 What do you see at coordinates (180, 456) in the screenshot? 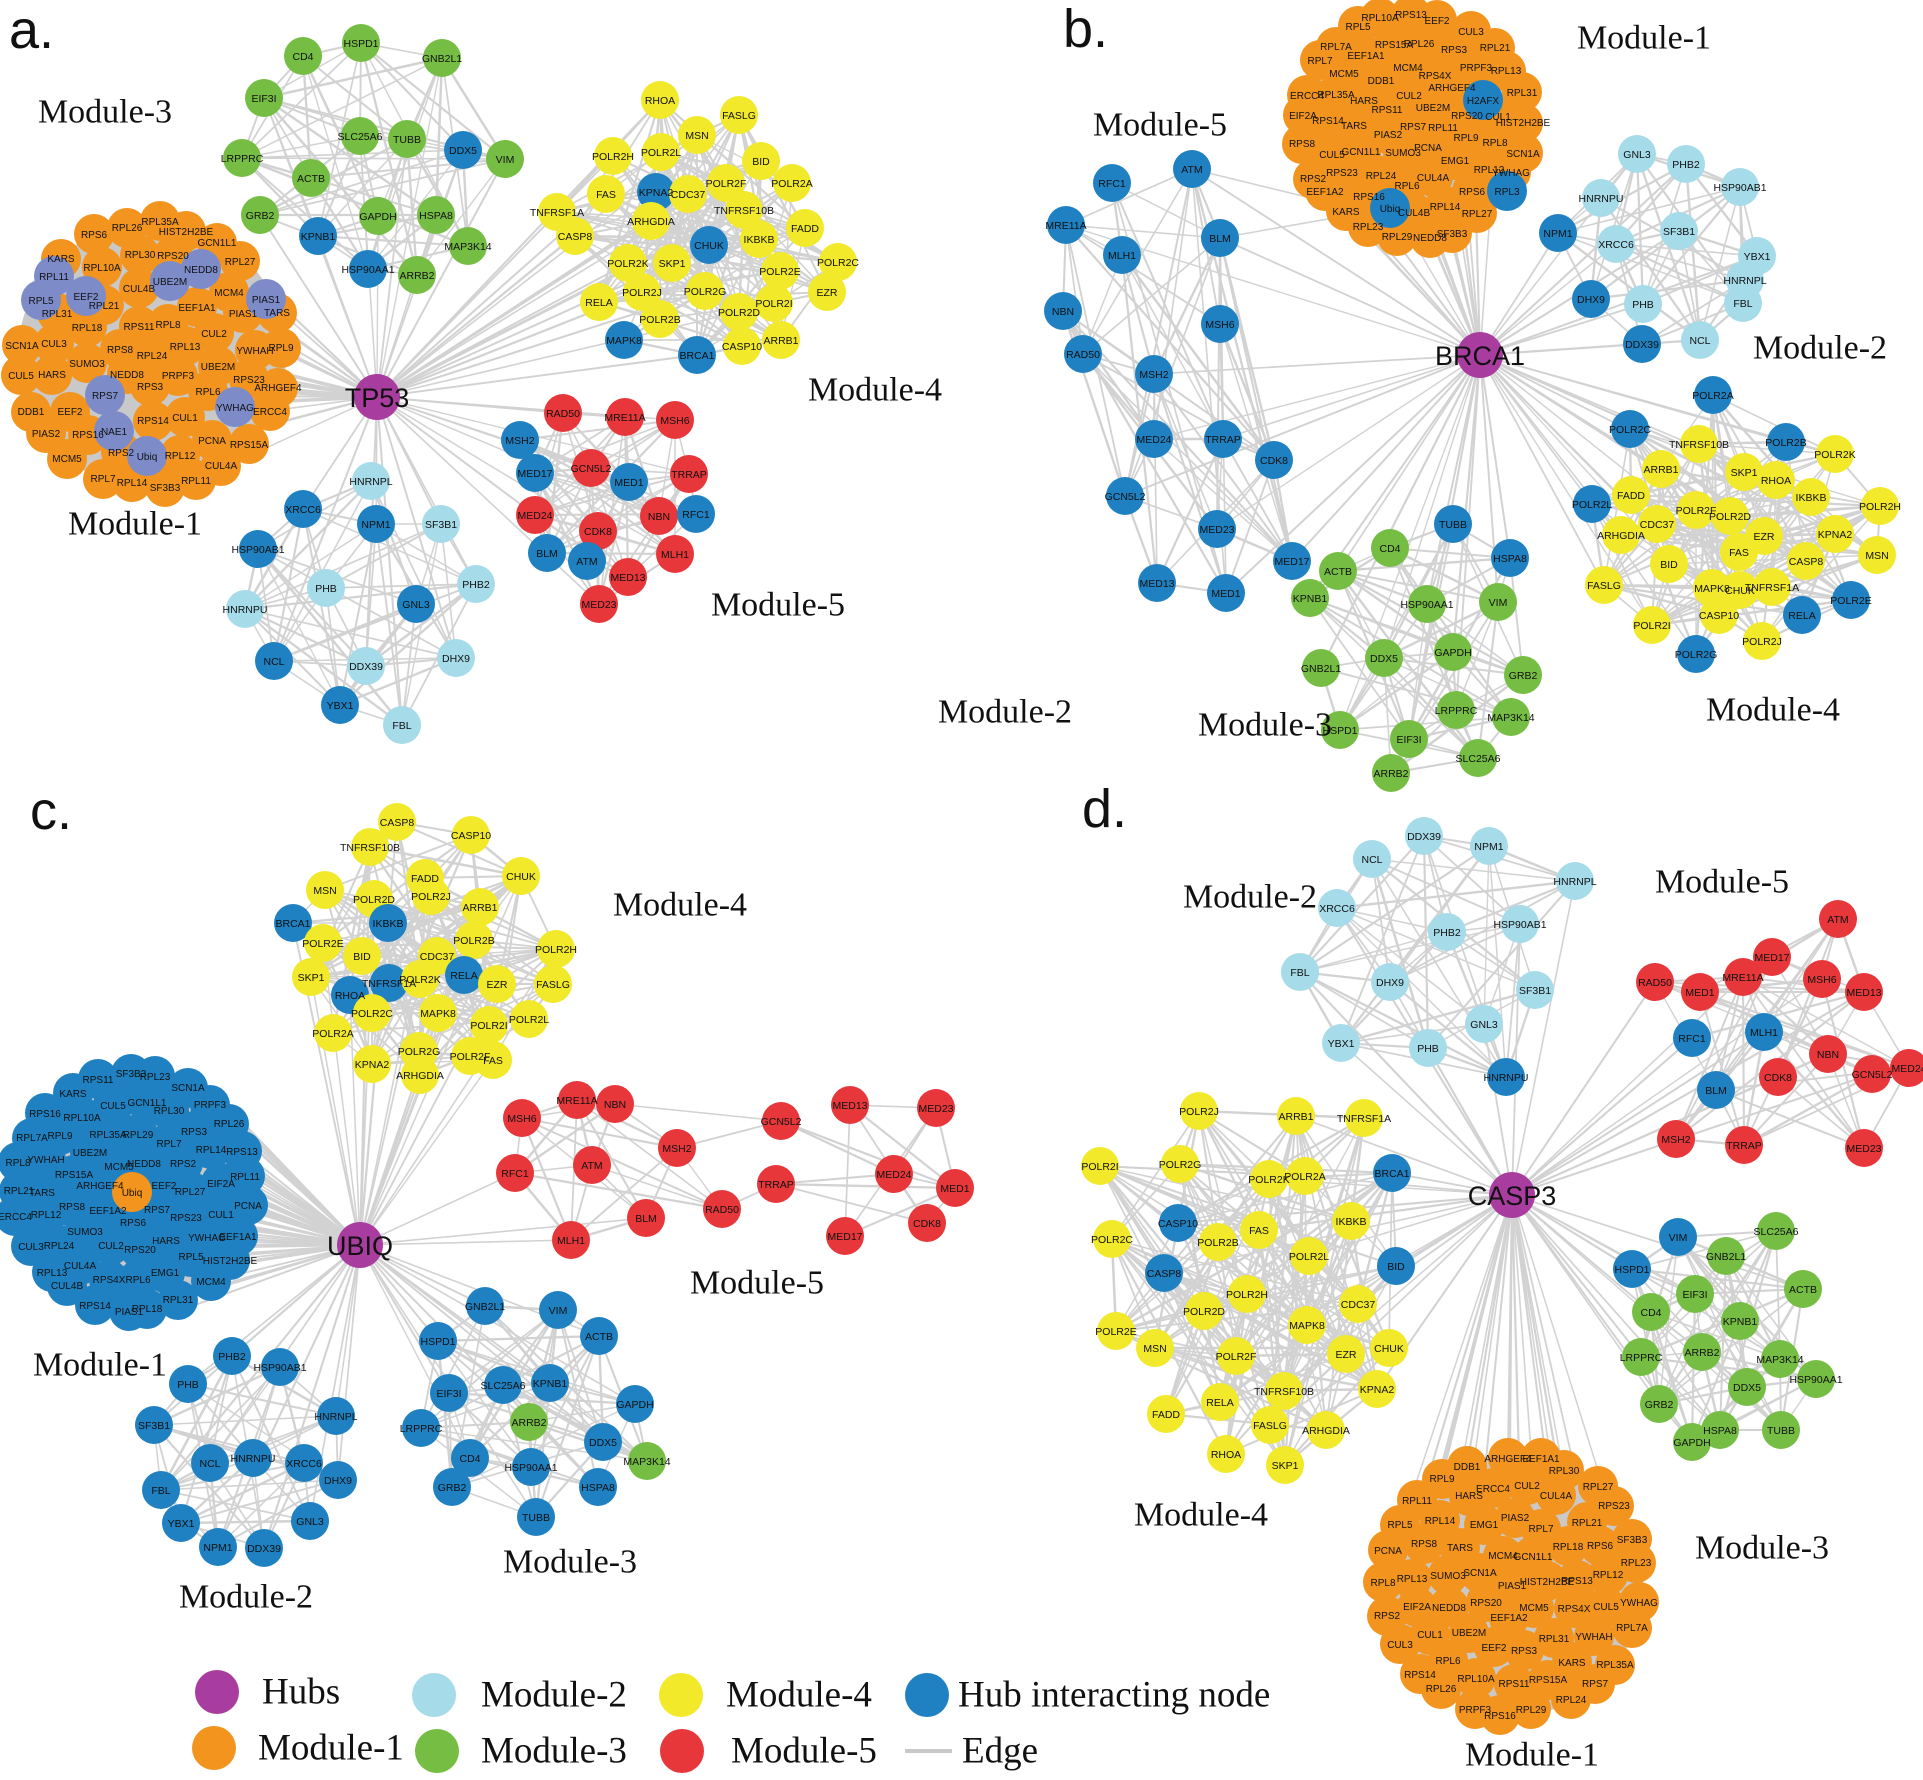
I see `svg-text: RPL12` at bounding box center [180, 456].